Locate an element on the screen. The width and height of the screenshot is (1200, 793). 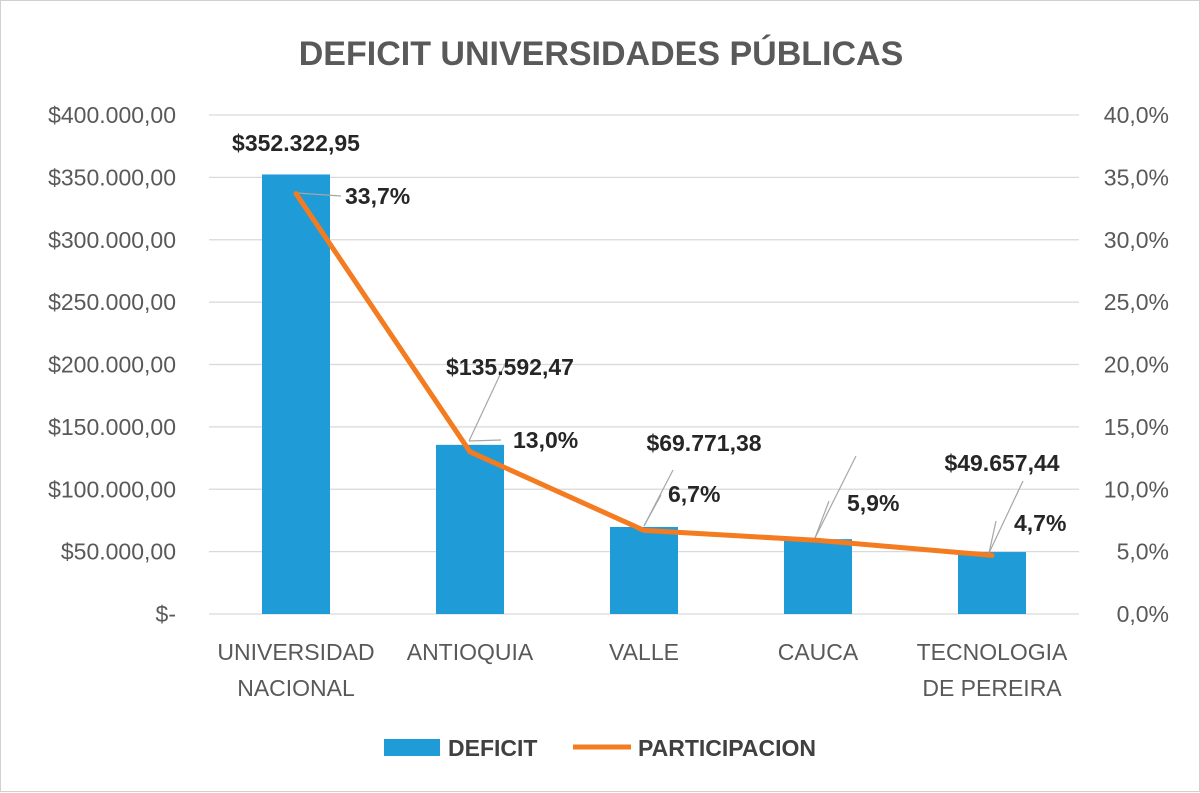
right-tick-label: 15,0% is located at coordinates (1136, 427).